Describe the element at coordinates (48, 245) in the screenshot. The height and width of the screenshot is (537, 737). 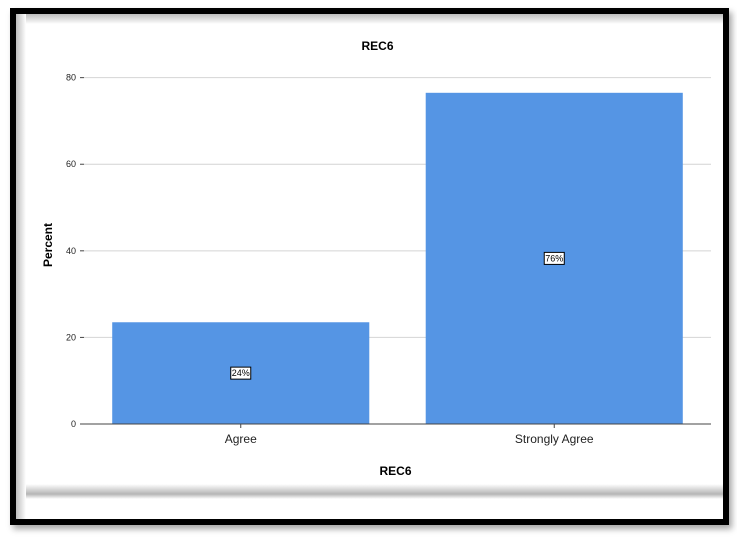
I see `y-axis-title: Percent` at that location.